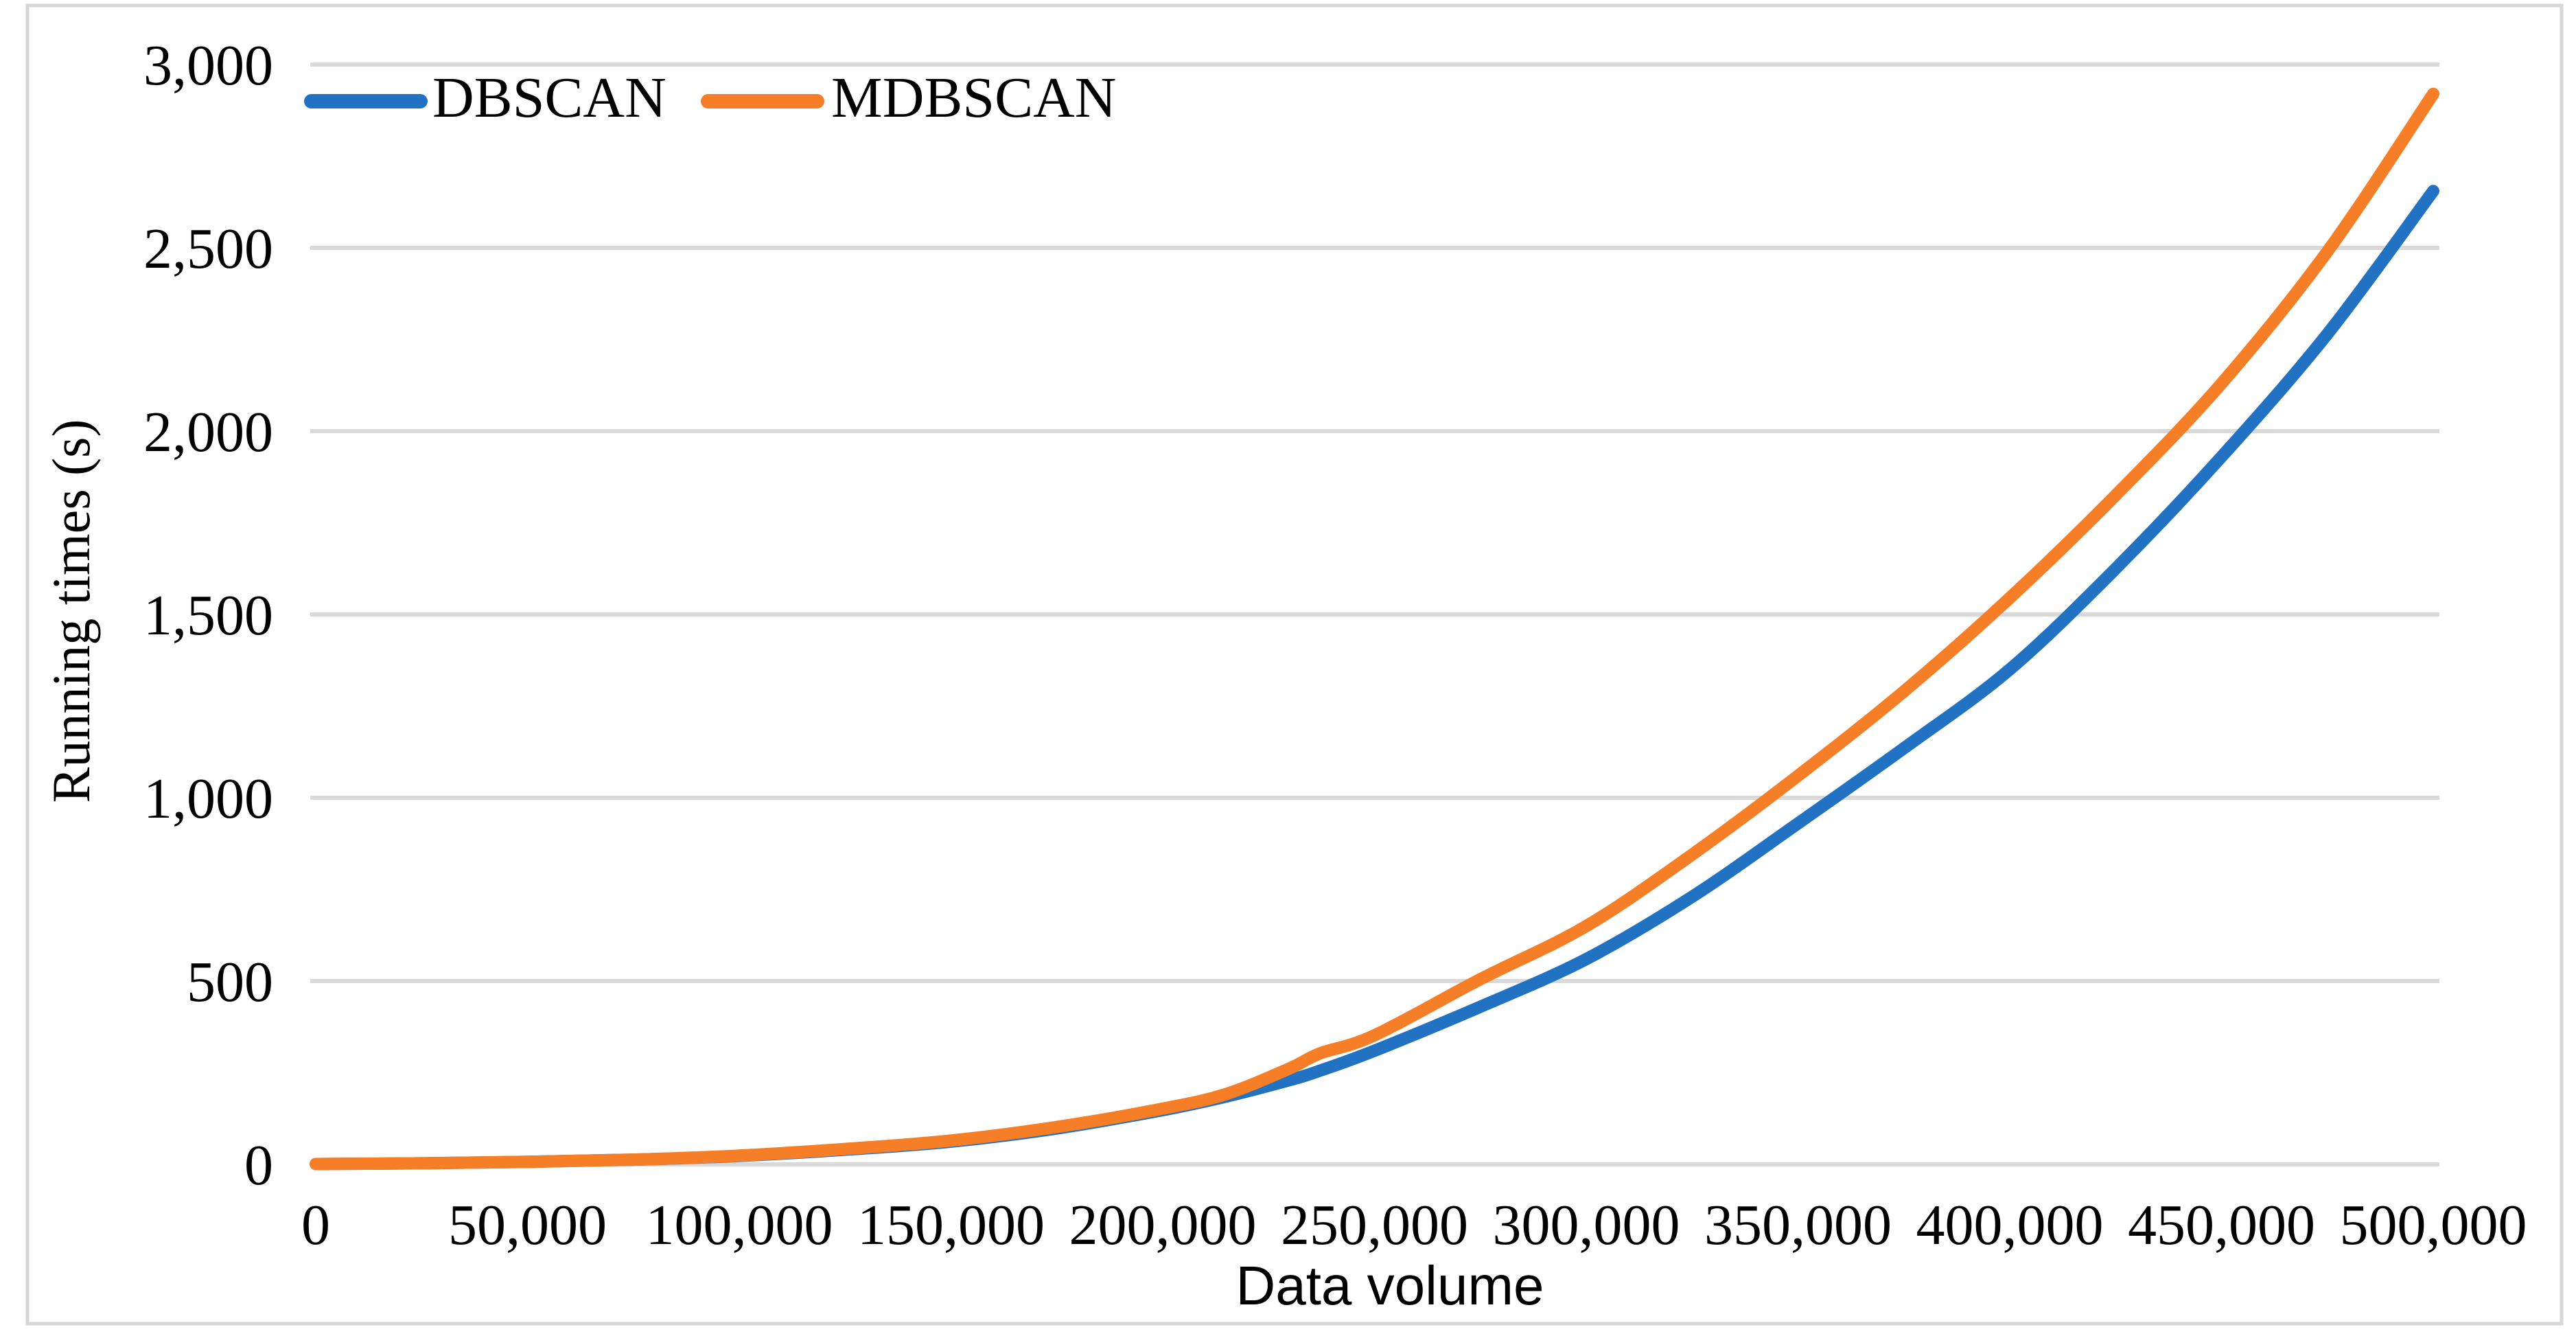  What do you see at coordinates (1586, 1225) in the screenshot?
I see `x-tick-label: 300,000` at bounding box center [1586, 1225].